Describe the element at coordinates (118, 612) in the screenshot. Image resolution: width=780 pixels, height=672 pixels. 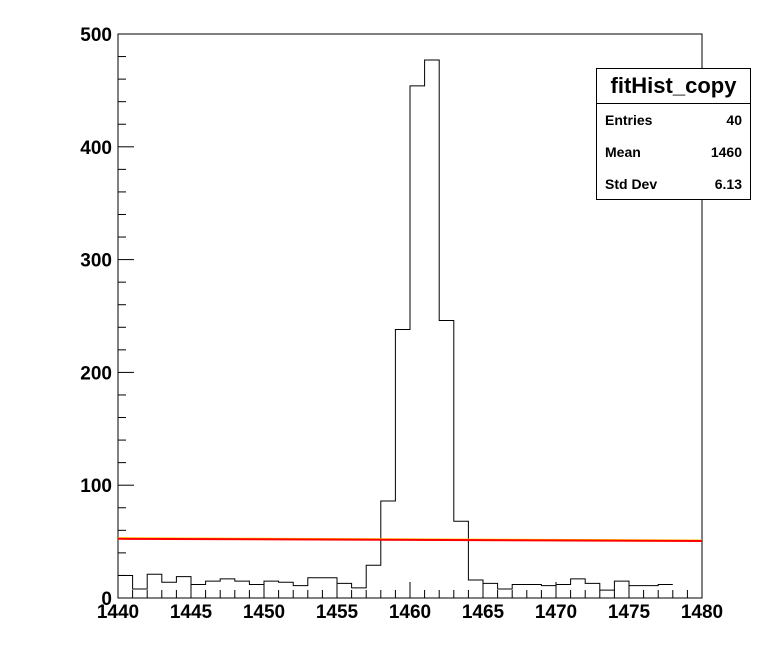
I see `x-tick-label: 1440` at that location.